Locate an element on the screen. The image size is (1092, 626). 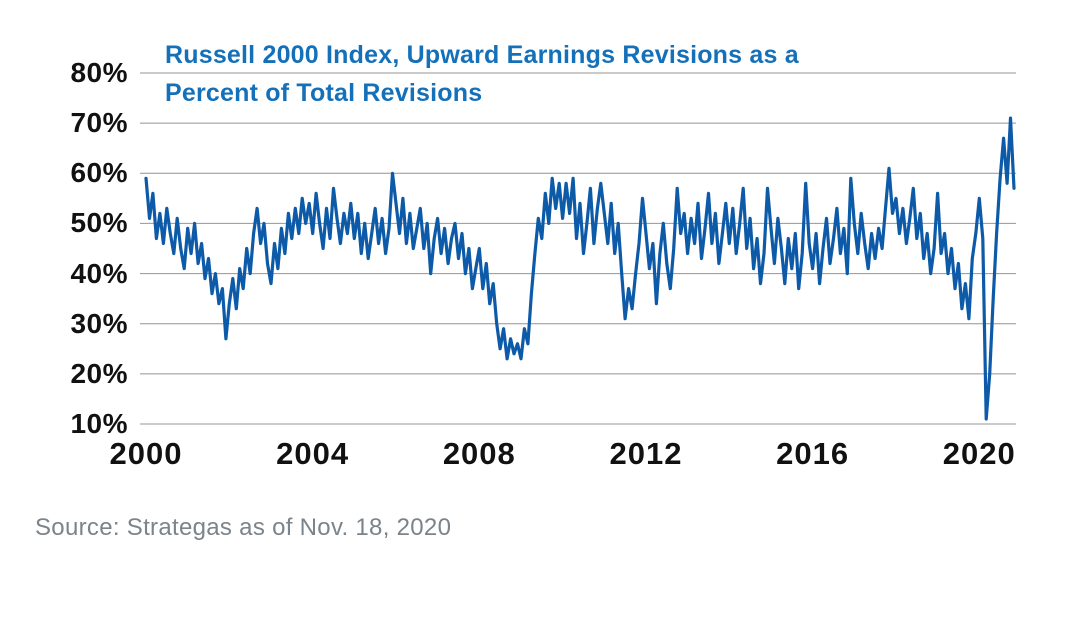
y-axis-tick-label: 30% is located at coordinates (99, 323).